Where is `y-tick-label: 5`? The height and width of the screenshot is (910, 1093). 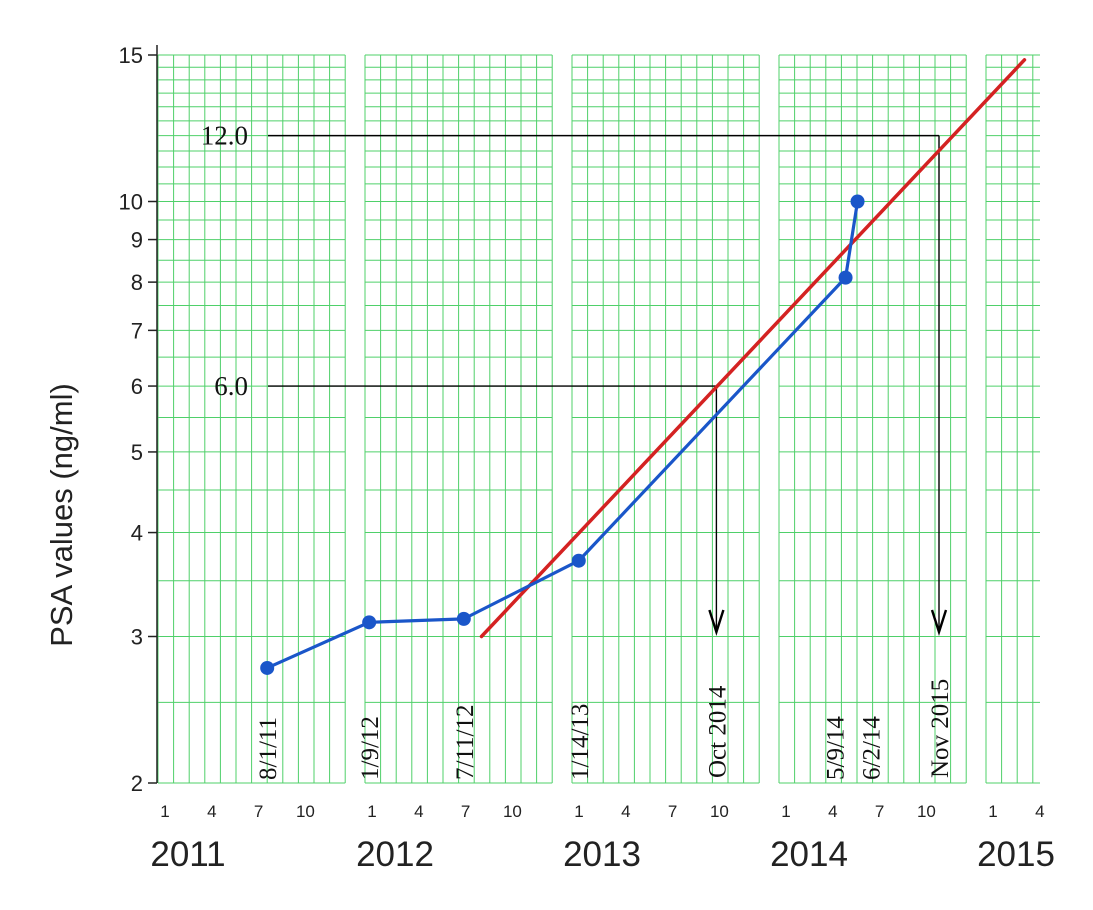
y-tick-label: 5 is located at coordinates (137, 452).